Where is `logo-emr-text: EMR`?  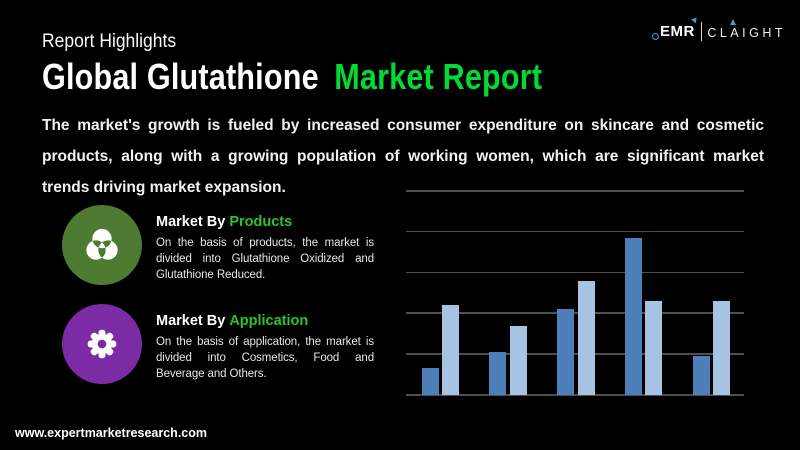 logo-emr-text: EMR is located at coordinates (675, 27).